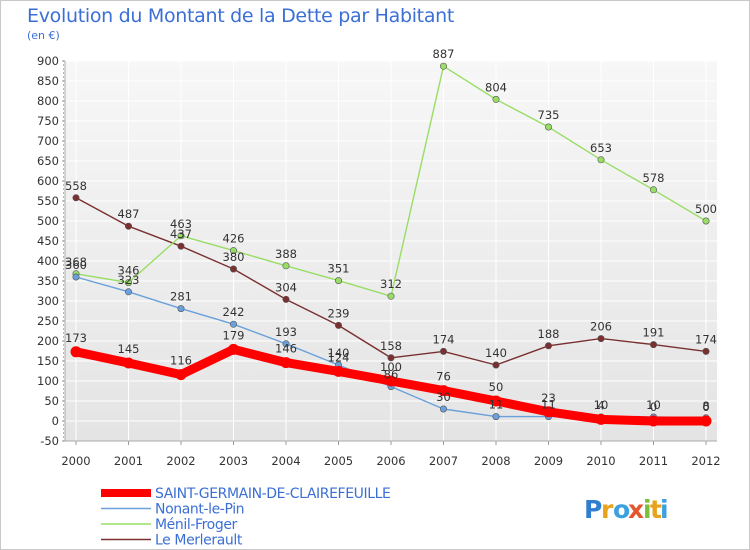  What do you see at coordinates (601, 148) in the screenshot?
I see `data-label: 653` at bounding box center [601, 148].